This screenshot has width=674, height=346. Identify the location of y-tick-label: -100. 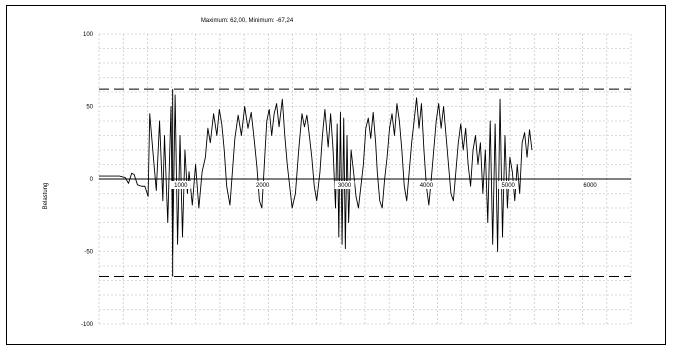
(87, 325).